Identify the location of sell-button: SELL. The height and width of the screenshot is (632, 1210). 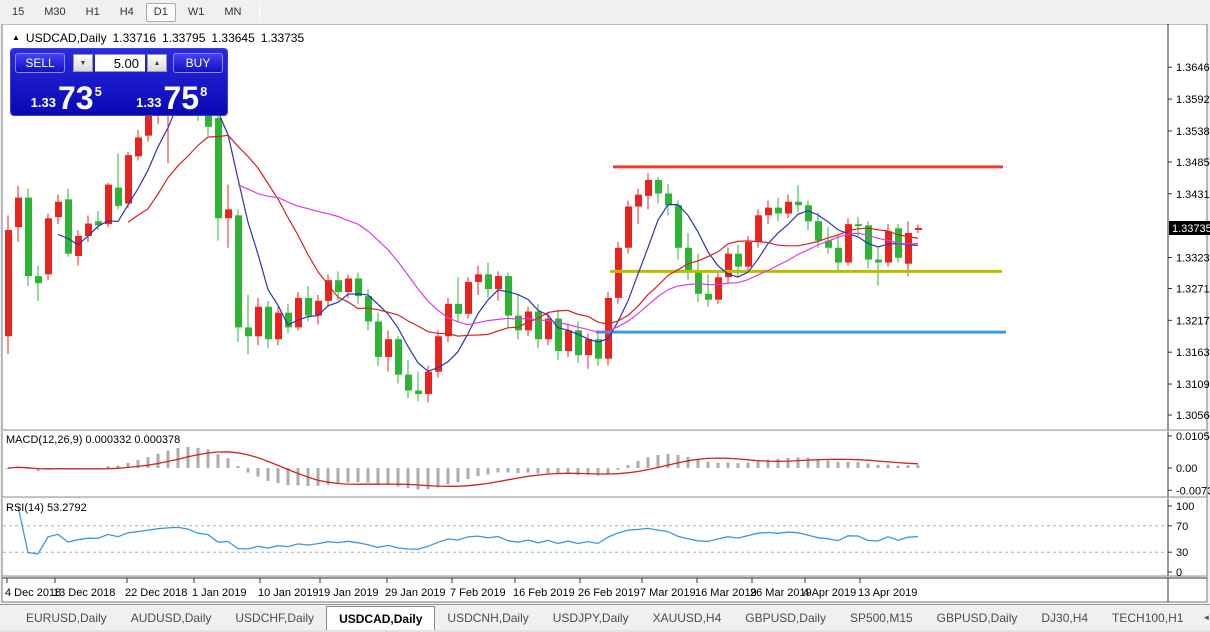
(40, 63).